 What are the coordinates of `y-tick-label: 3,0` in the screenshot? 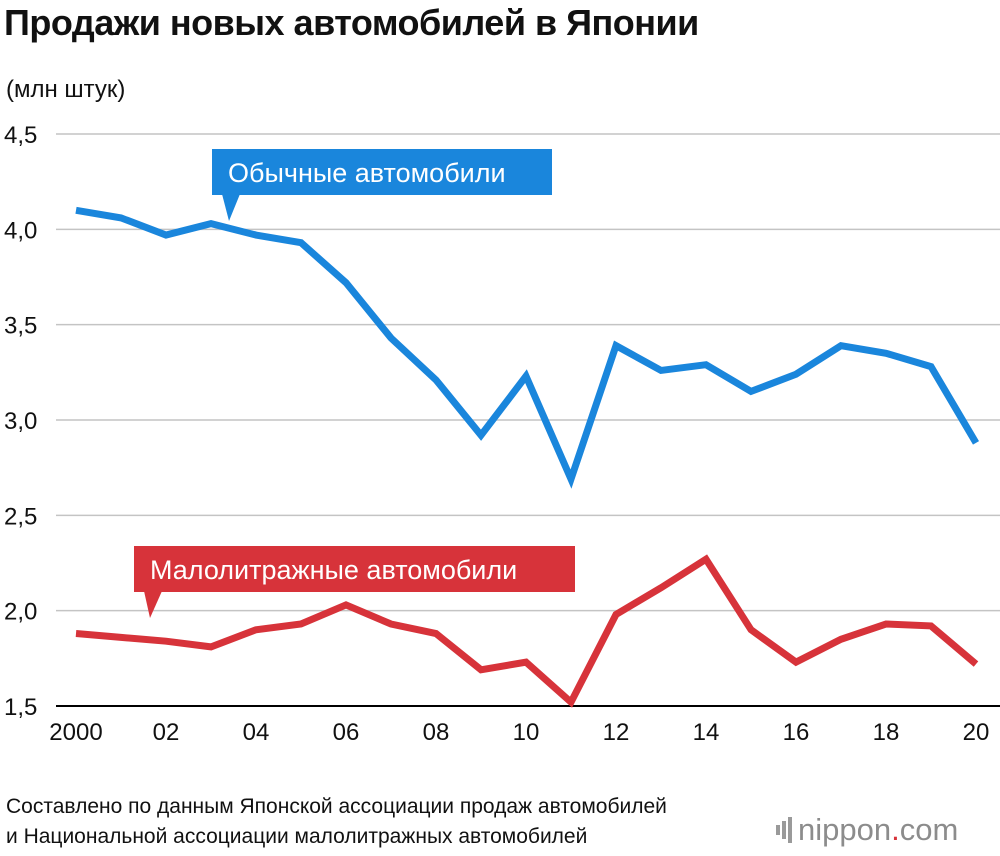 It's located at (20, 421).